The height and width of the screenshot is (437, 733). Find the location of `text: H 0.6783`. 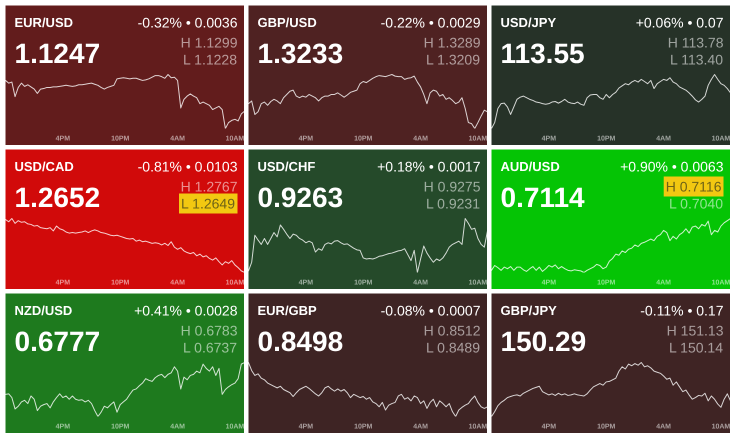

text: H 0.6783 is located at coordinates (209, 330).